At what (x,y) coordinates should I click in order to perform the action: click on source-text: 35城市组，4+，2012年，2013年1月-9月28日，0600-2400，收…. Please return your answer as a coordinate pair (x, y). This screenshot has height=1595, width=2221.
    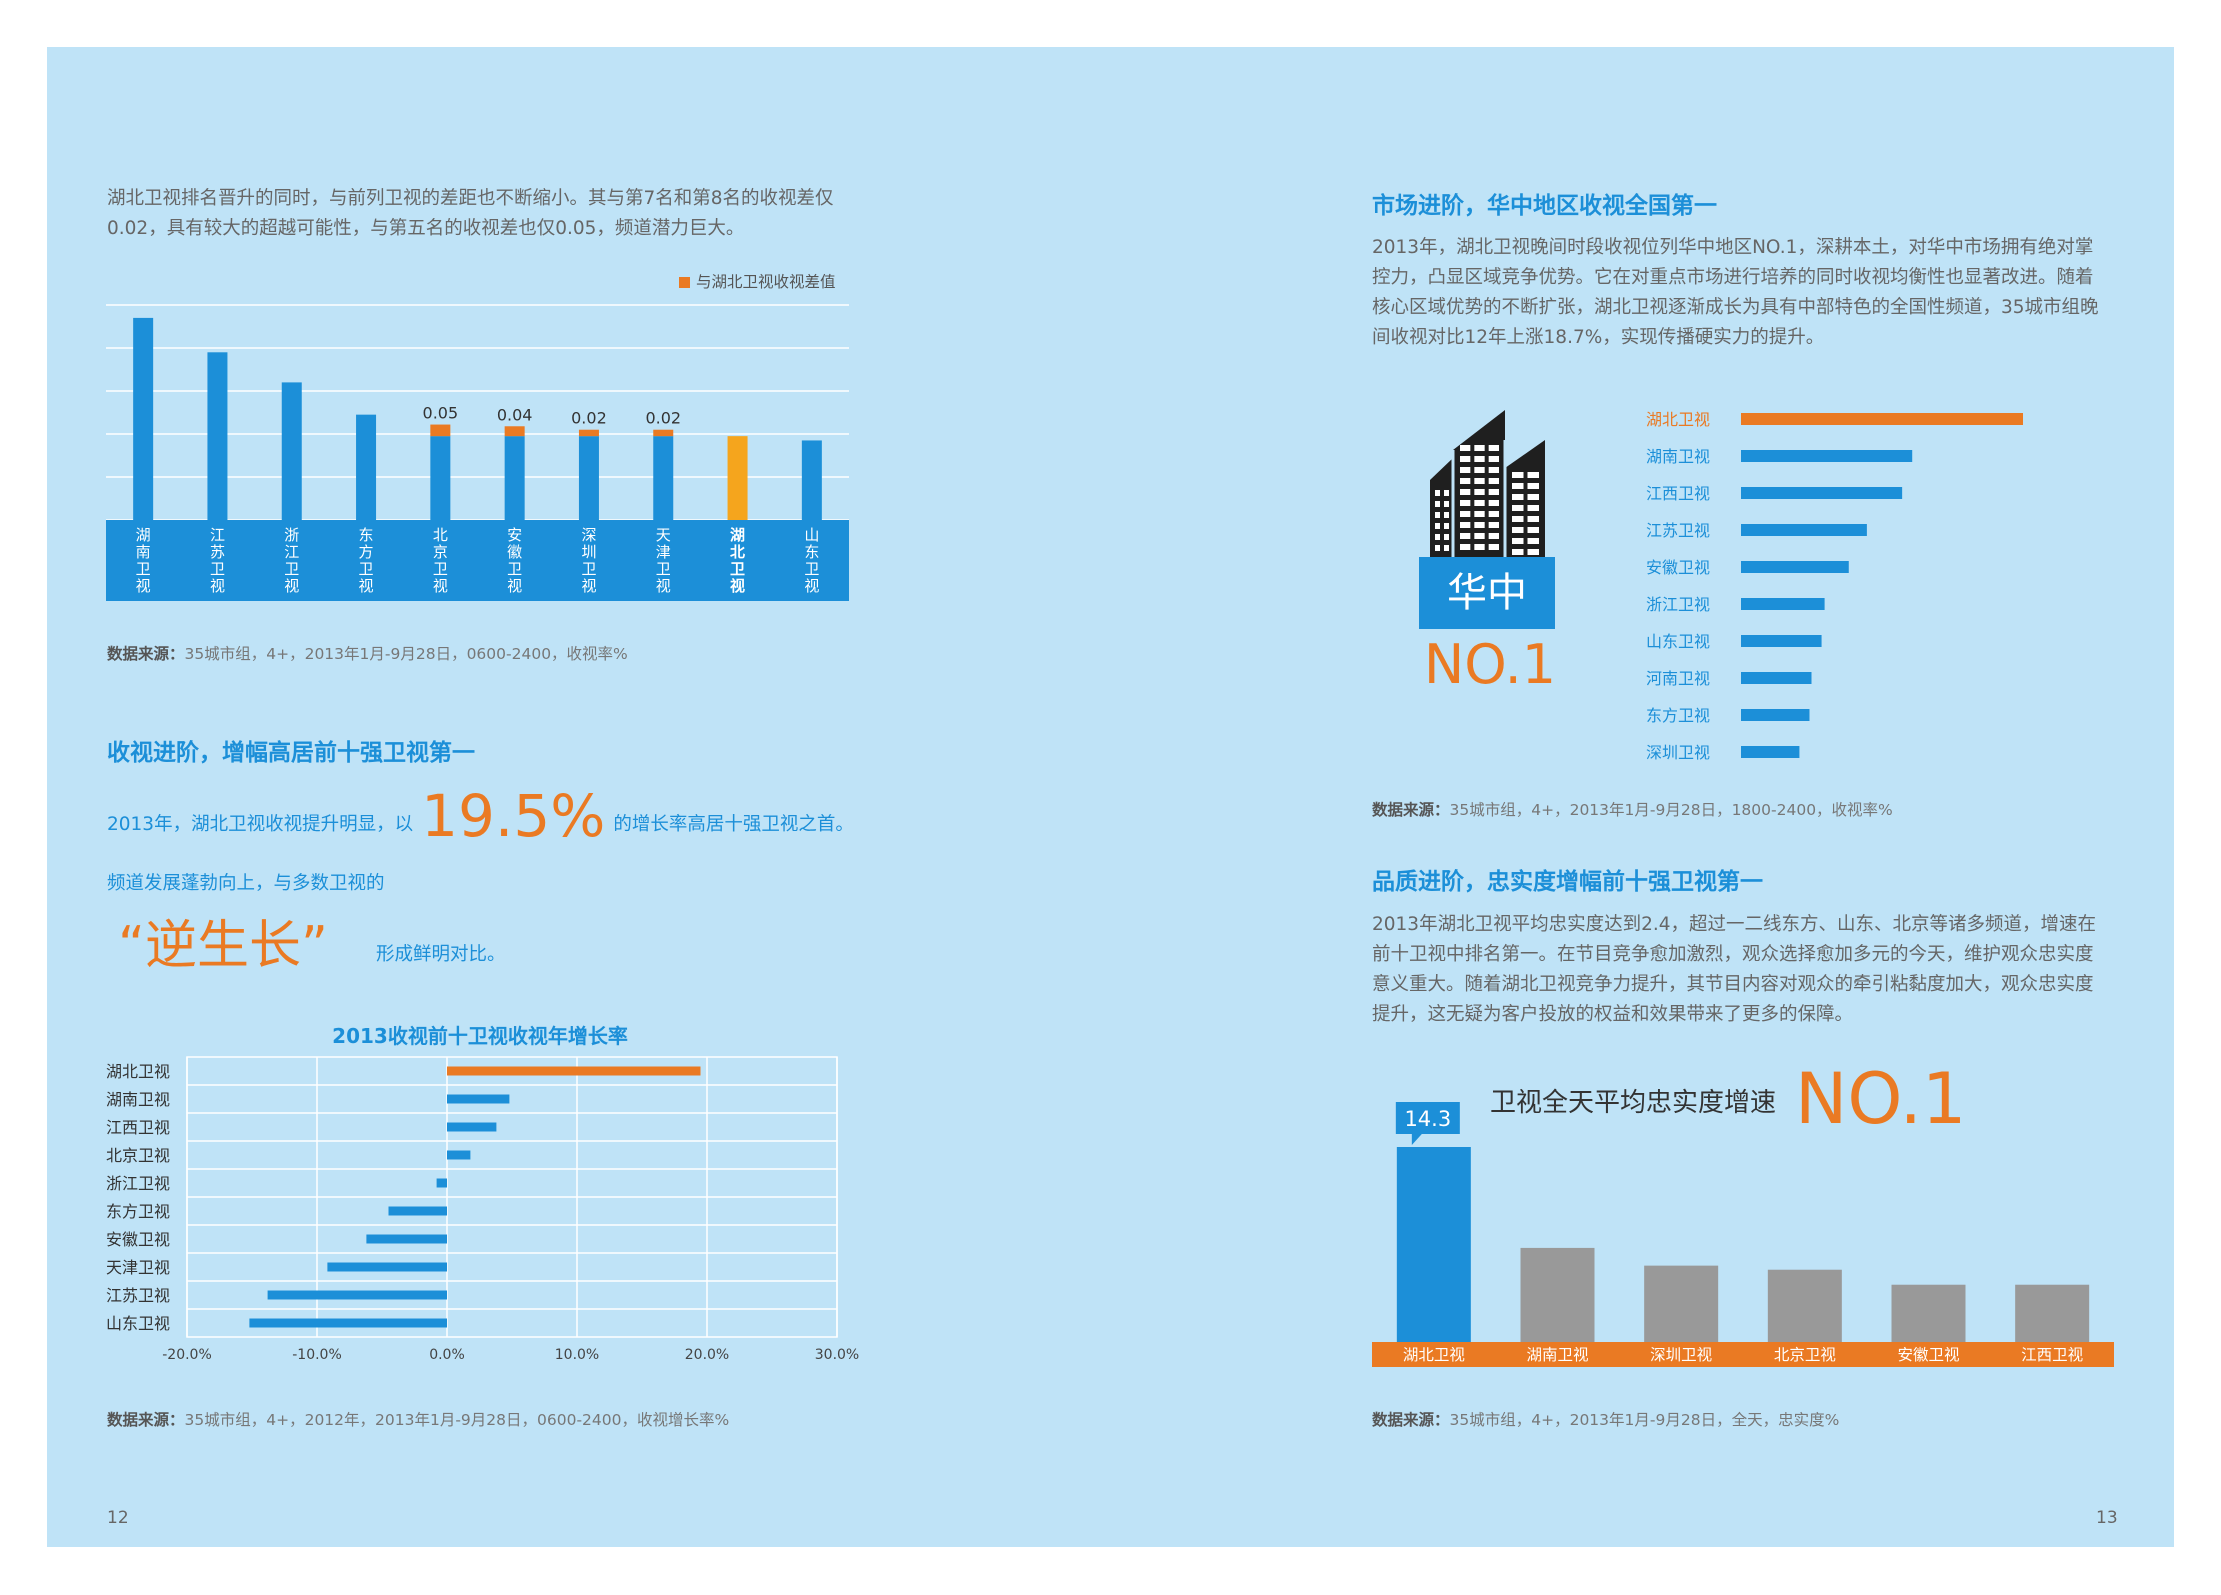
    Looking at the image, I should click on (457, 1420).